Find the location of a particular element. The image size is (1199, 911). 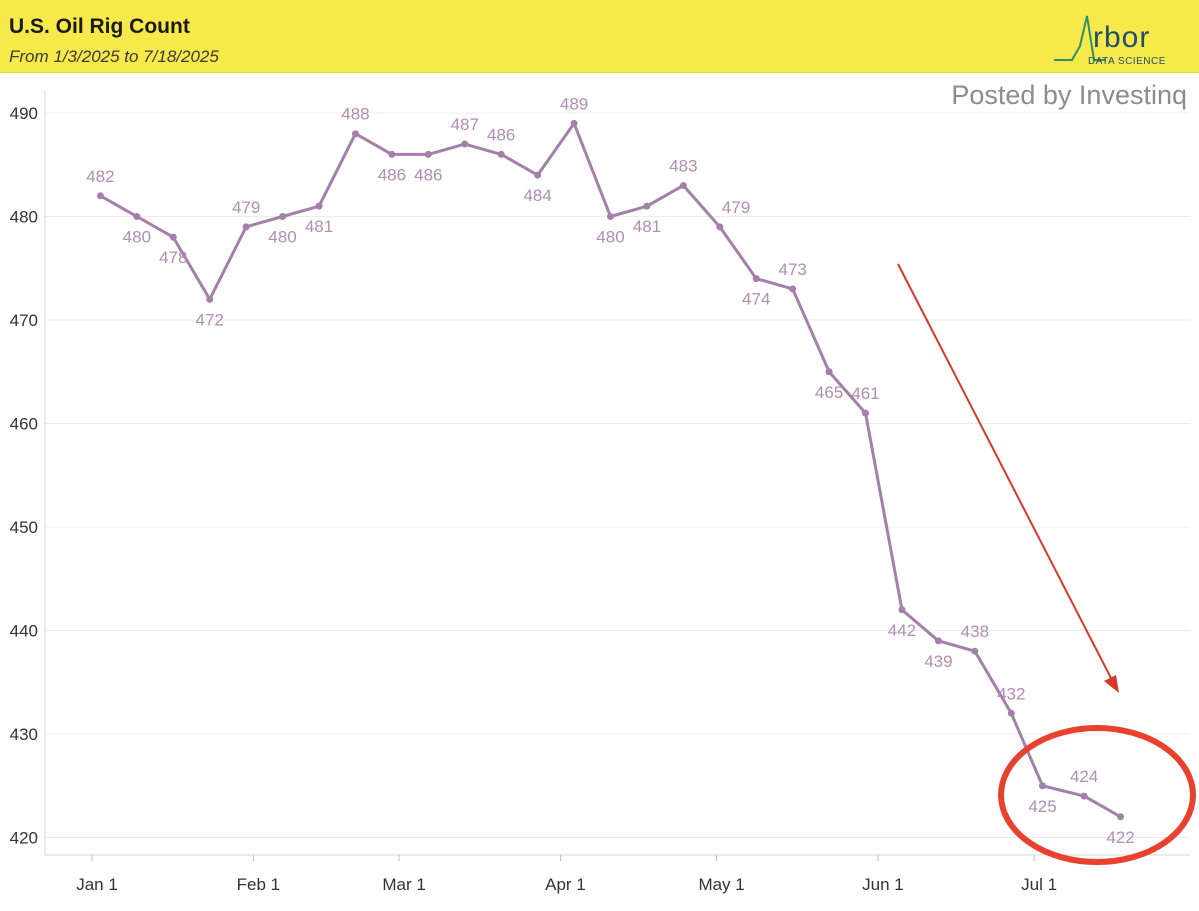

y-tick-label: 490 is located at coordinates (24, 113).